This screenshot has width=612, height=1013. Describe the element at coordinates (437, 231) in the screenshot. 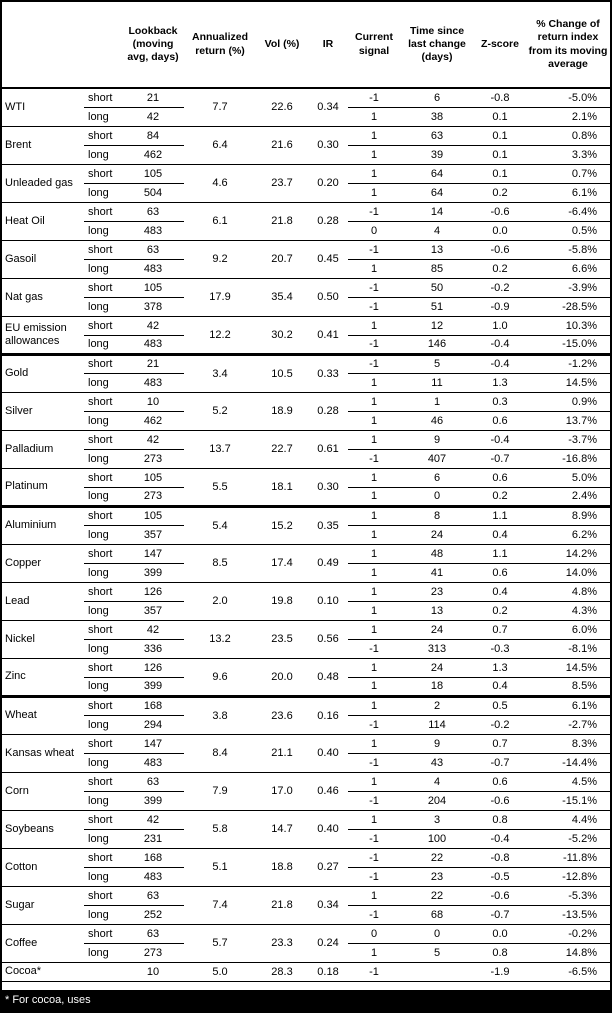

I see `time-since-value: 4` at that location.